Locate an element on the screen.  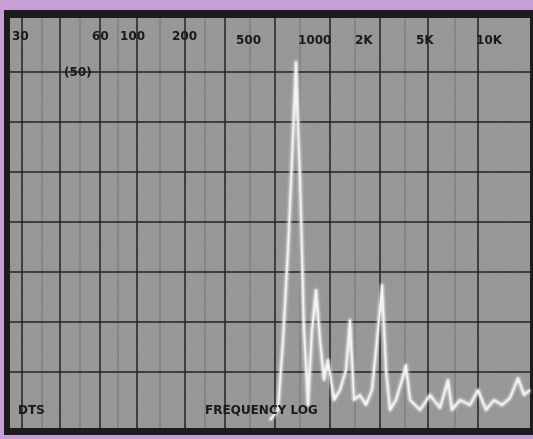
scale-label: 1000 is located at coordinates (314, 40).